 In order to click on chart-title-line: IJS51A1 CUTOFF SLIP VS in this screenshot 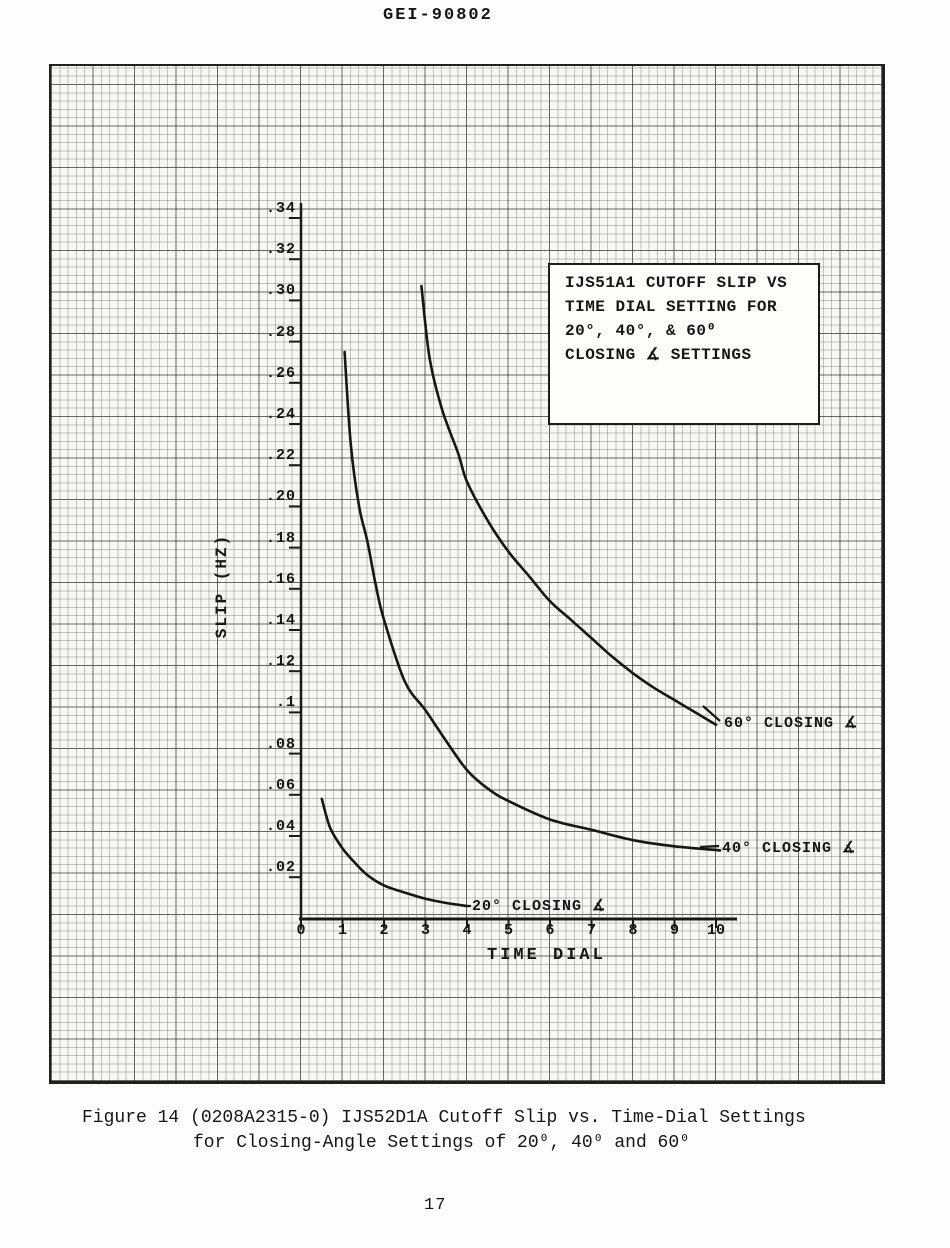, I will do `click(676, 283)`.